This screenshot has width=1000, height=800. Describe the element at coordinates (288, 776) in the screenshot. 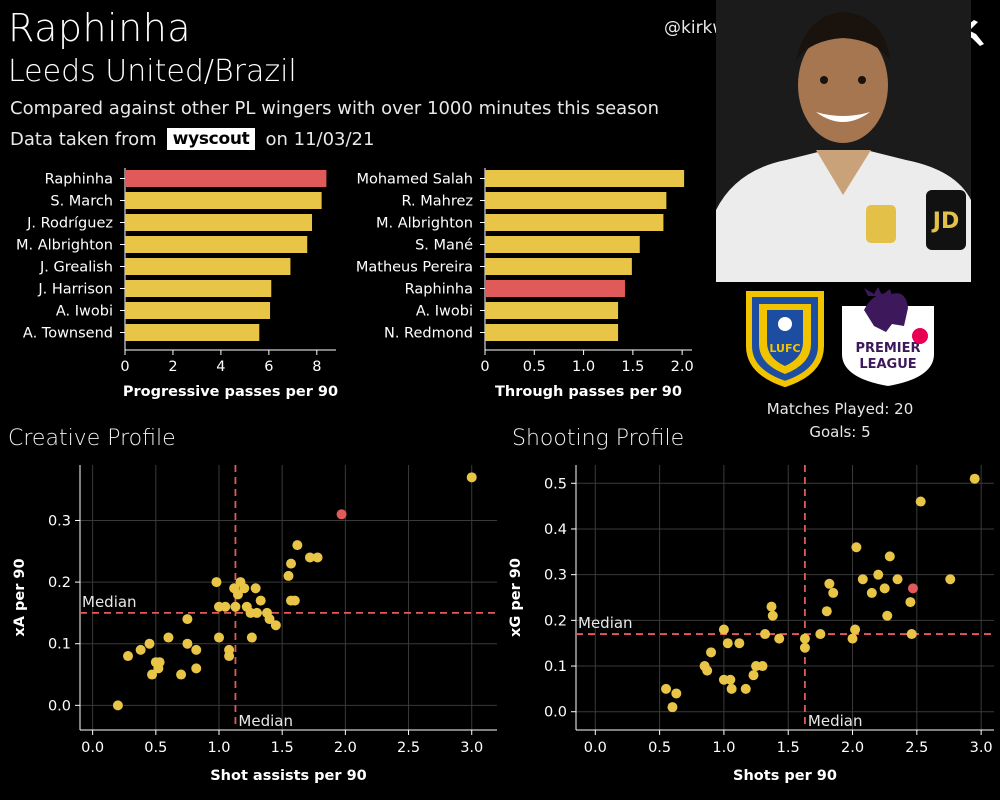

I see `x-axis-label: Shot assists per 90` at that location.